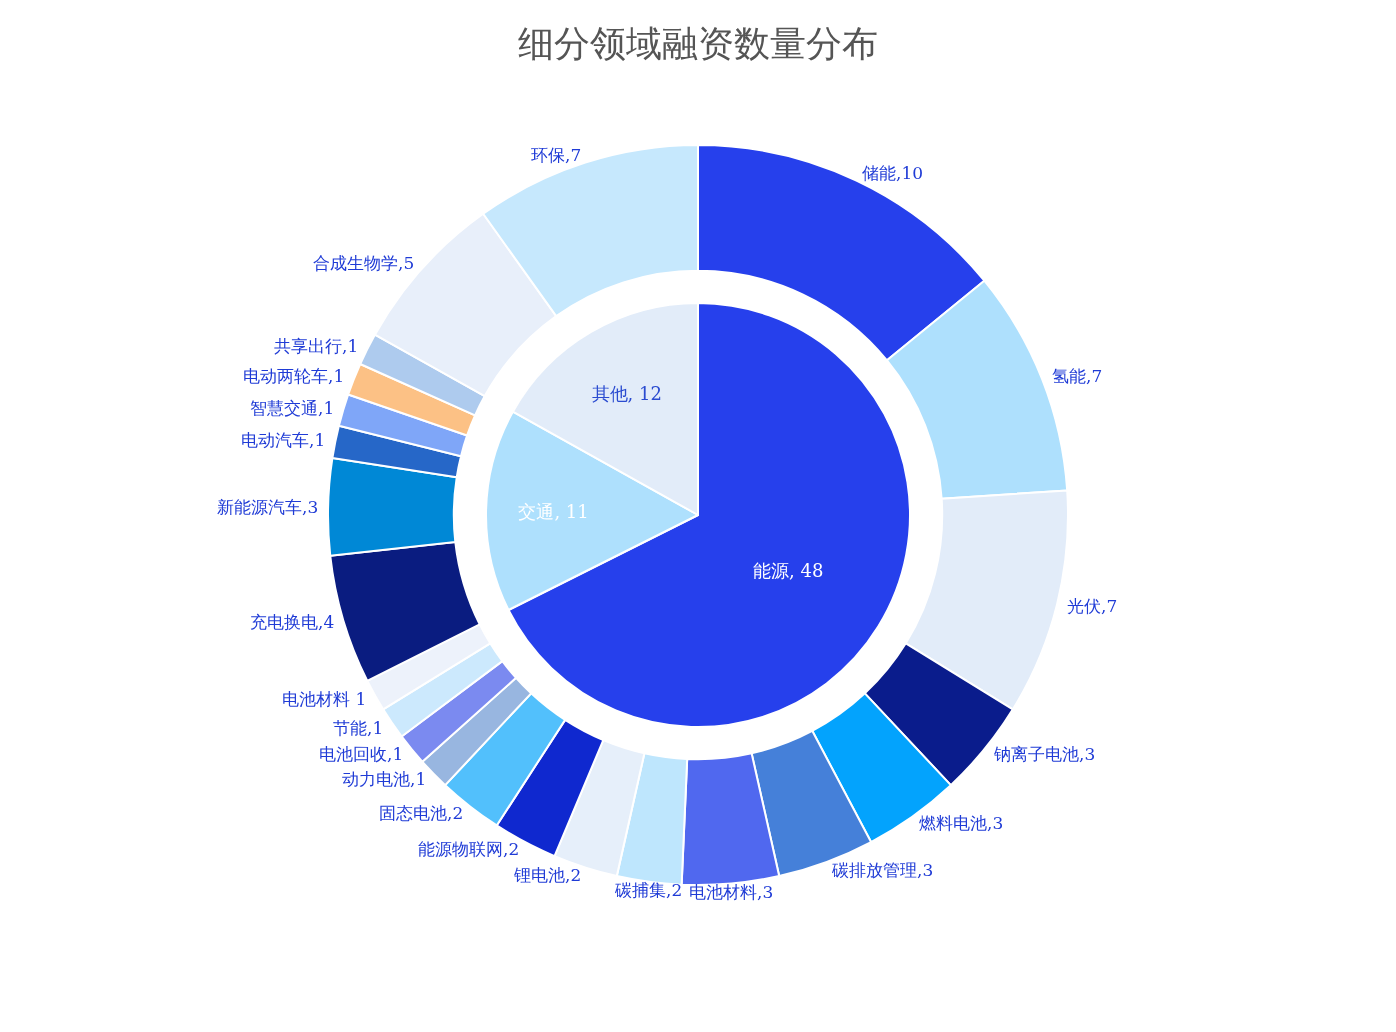 This screenshot has height=1032, width=1396. Describe the element at coordinates (1044, 754) in the screenshot. I see `slice-label: 钠离子电池,3` at that location.